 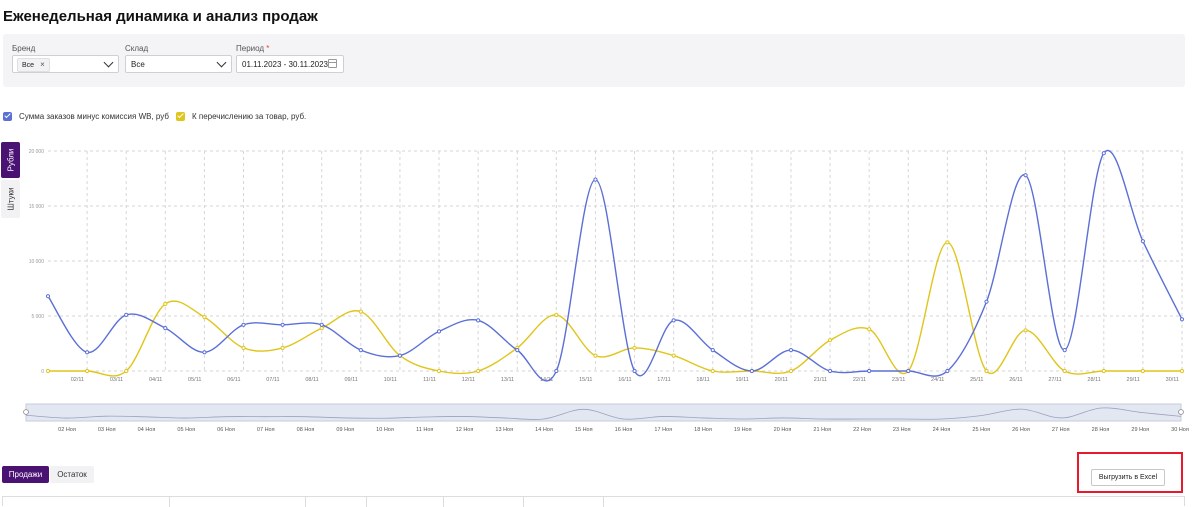 I want to click on x-tick-label: 04/11, so click(x=155, y=380).